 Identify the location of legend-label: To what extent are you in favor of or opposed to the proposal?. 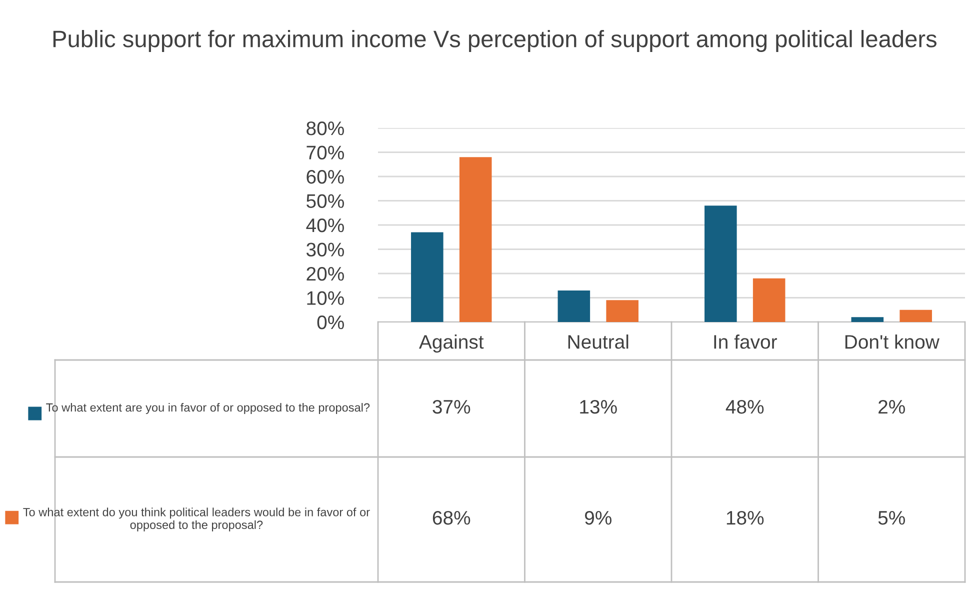
(208, 408).